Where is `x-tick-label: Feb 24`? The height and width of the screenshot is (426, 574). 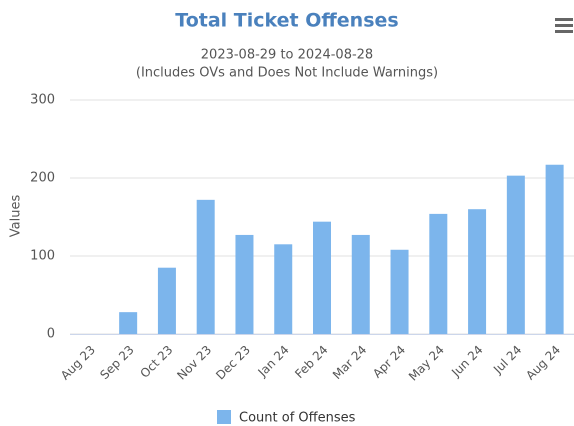 x-tick-label: Feb 24 is located at coordinates (311, 362).